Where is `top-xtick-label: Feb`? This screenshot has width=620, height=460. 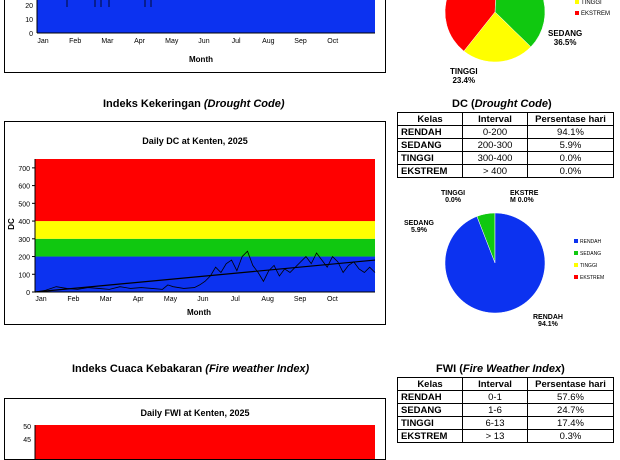 top-xtick-label: Feb is located at coordinates (75, 41).